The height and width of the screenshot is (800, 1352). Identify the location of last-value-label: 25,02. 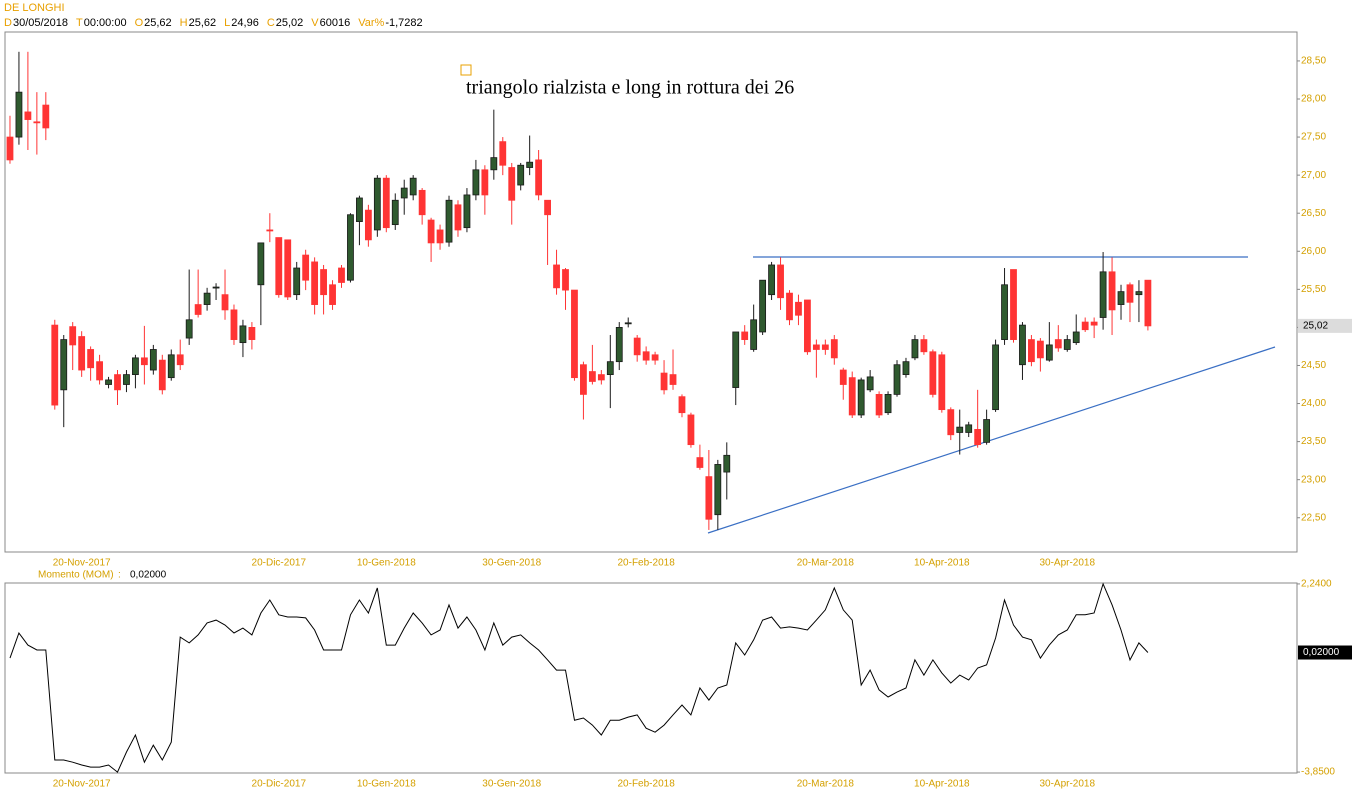
(1315, 326).